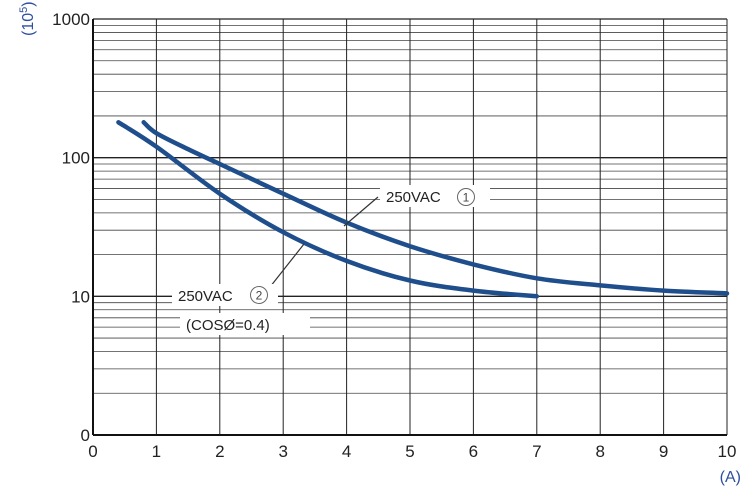 The image size is (743, 486). What do you see at coordinates (205, 296) in the screenshot?
I see `annotation-2-label: 250VAC` at bounding box center [205, 296].